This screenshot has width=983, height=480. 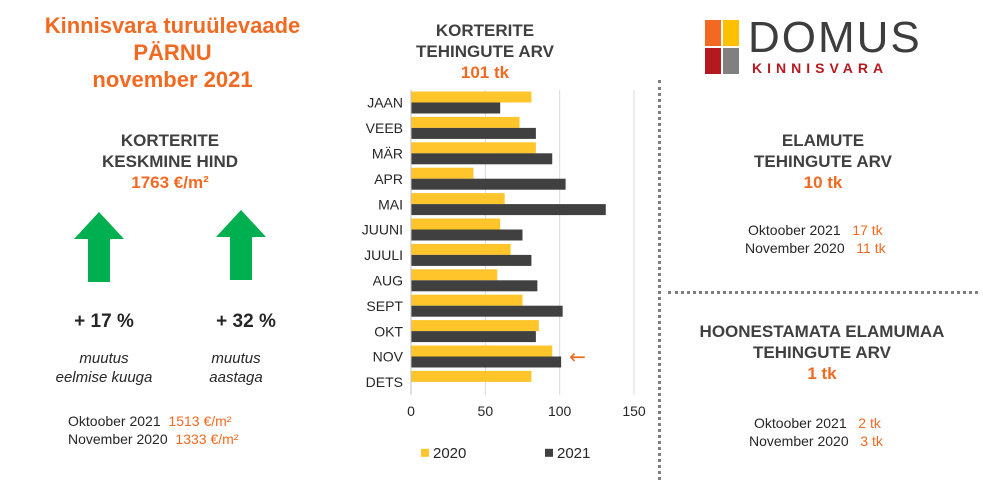 I want to click on chart-total: 101 tk, so click(x=485, y=72).